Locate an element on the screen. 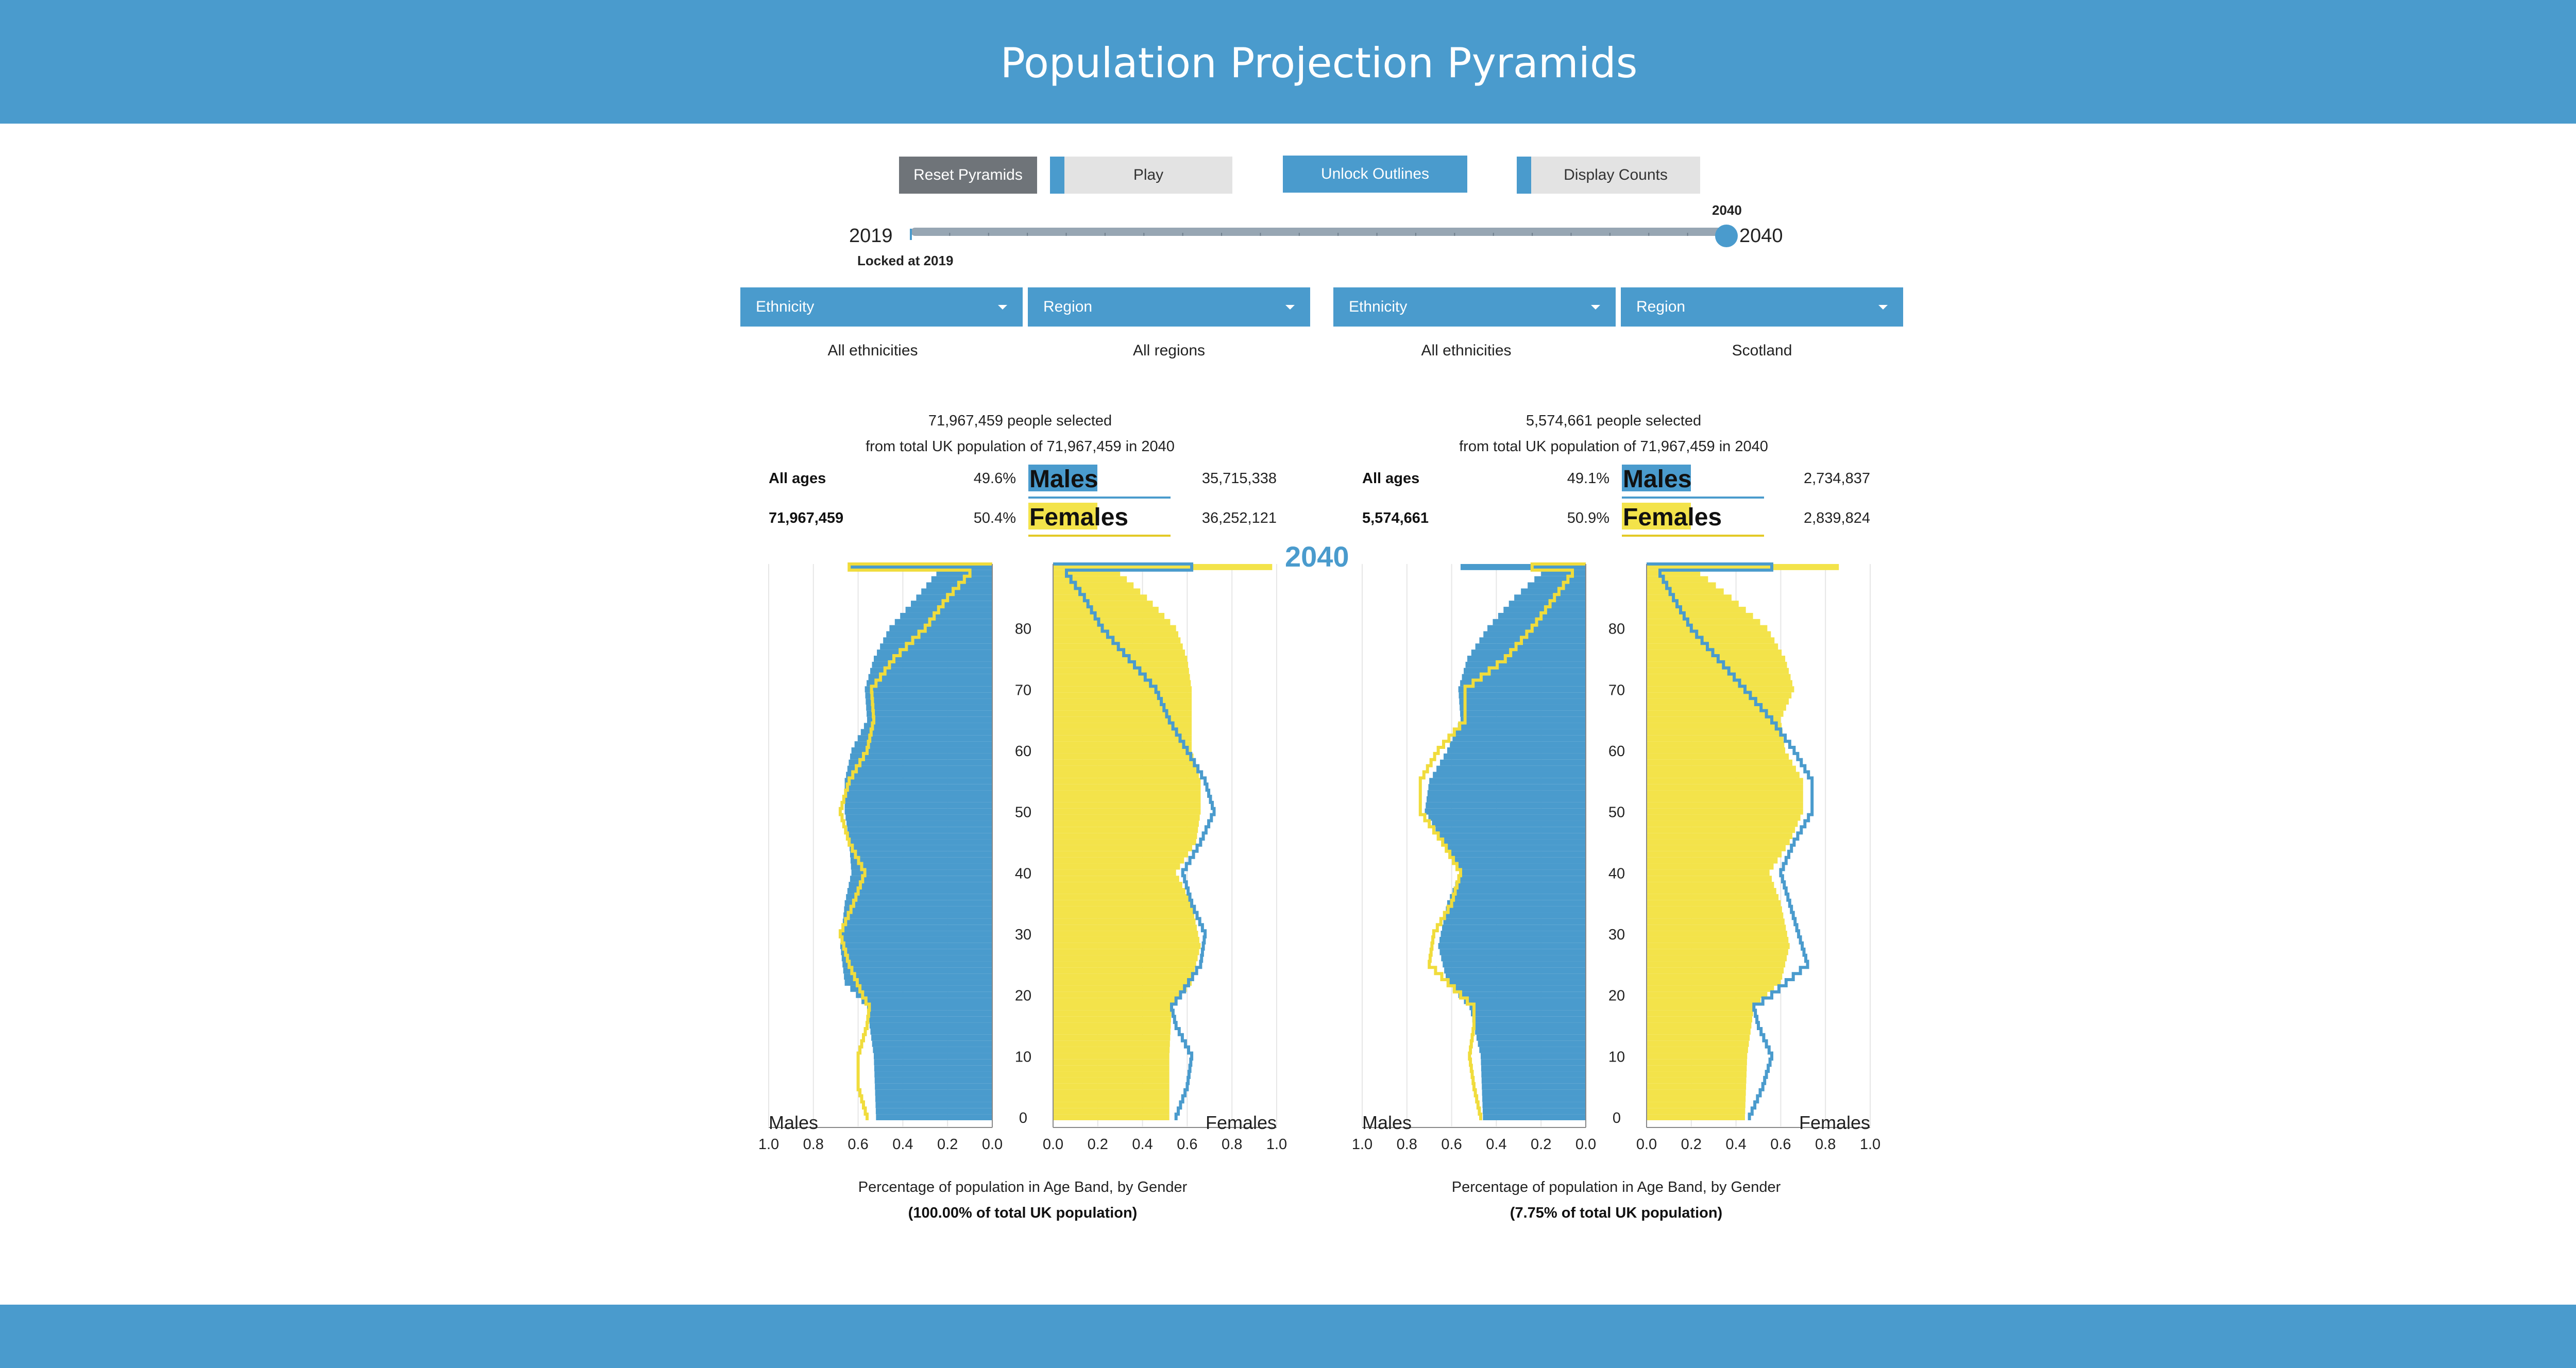 The width and height of the screenshot is (2576, 1368). play-button: Play is located at coordinates (1141, 175).